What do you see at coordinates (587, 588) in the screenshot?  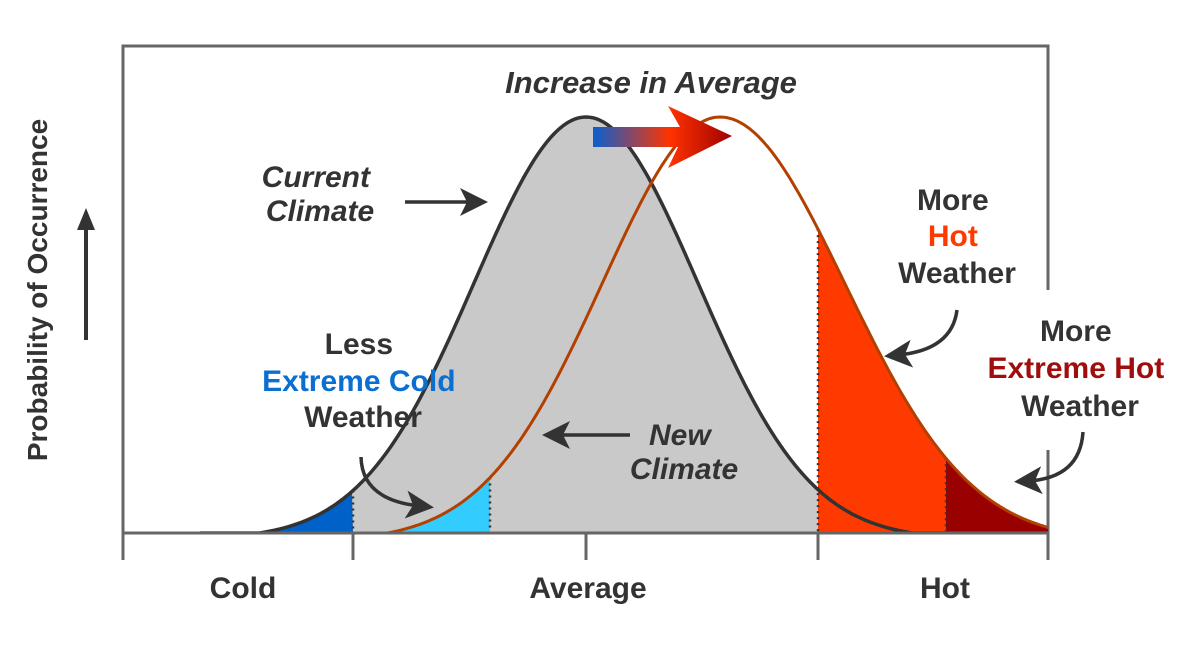 I see `x-label-average: Average` at bounding box center [587, 588].